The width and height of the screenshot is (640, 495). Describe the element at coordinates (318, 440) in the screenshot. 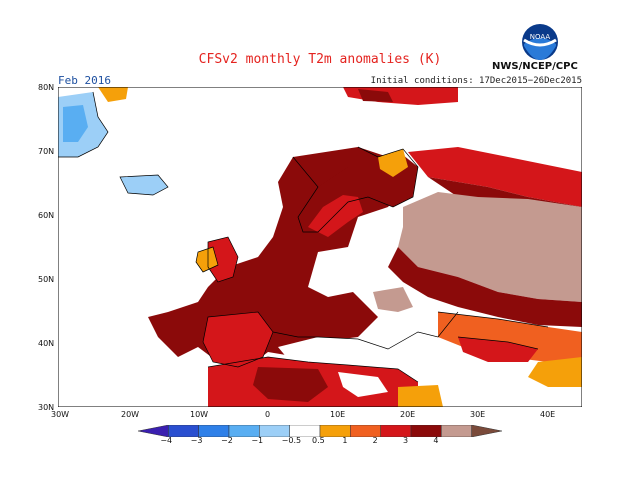

I see `colorbar-label: 0.5` at that location.